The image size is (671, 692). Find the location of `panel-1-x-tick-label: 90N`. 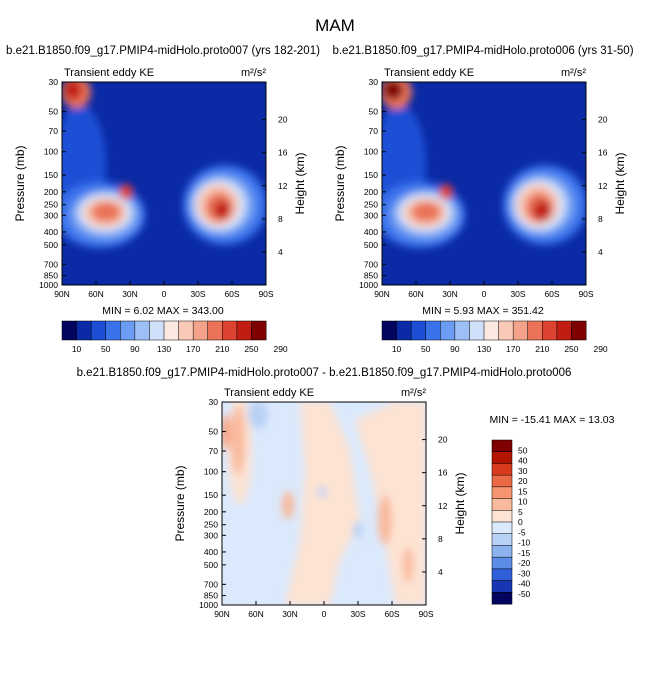

panel-1-x-tick-label: 90N is located at coordinates (62, 294).